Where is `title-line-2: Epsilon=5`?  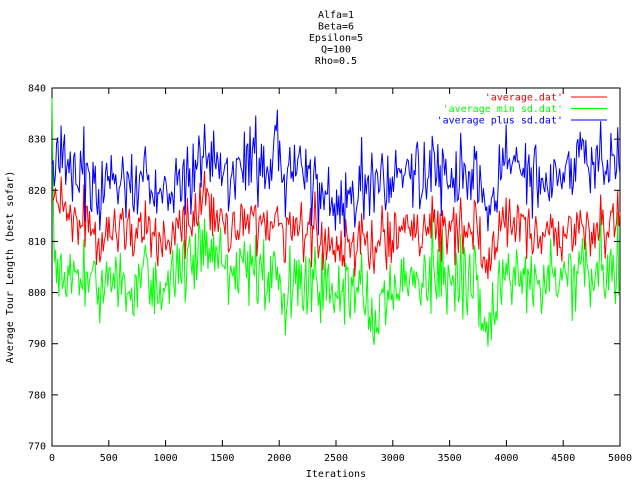
title-line-2: Epsilon=5 is located at coordinates (336, 38).